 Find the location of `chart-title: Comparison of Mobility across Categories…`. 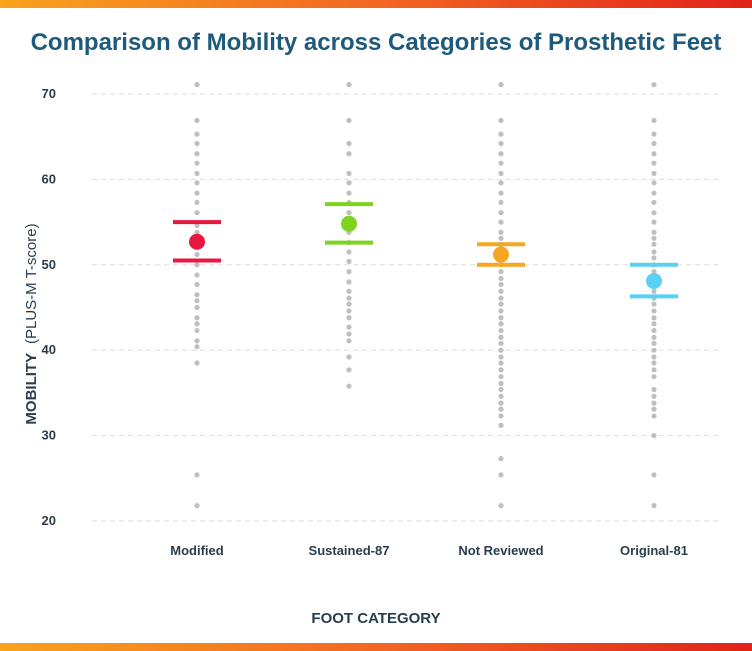

chart-title: Comparison of Mobility across Categories… is located at coordinates (376, 42).